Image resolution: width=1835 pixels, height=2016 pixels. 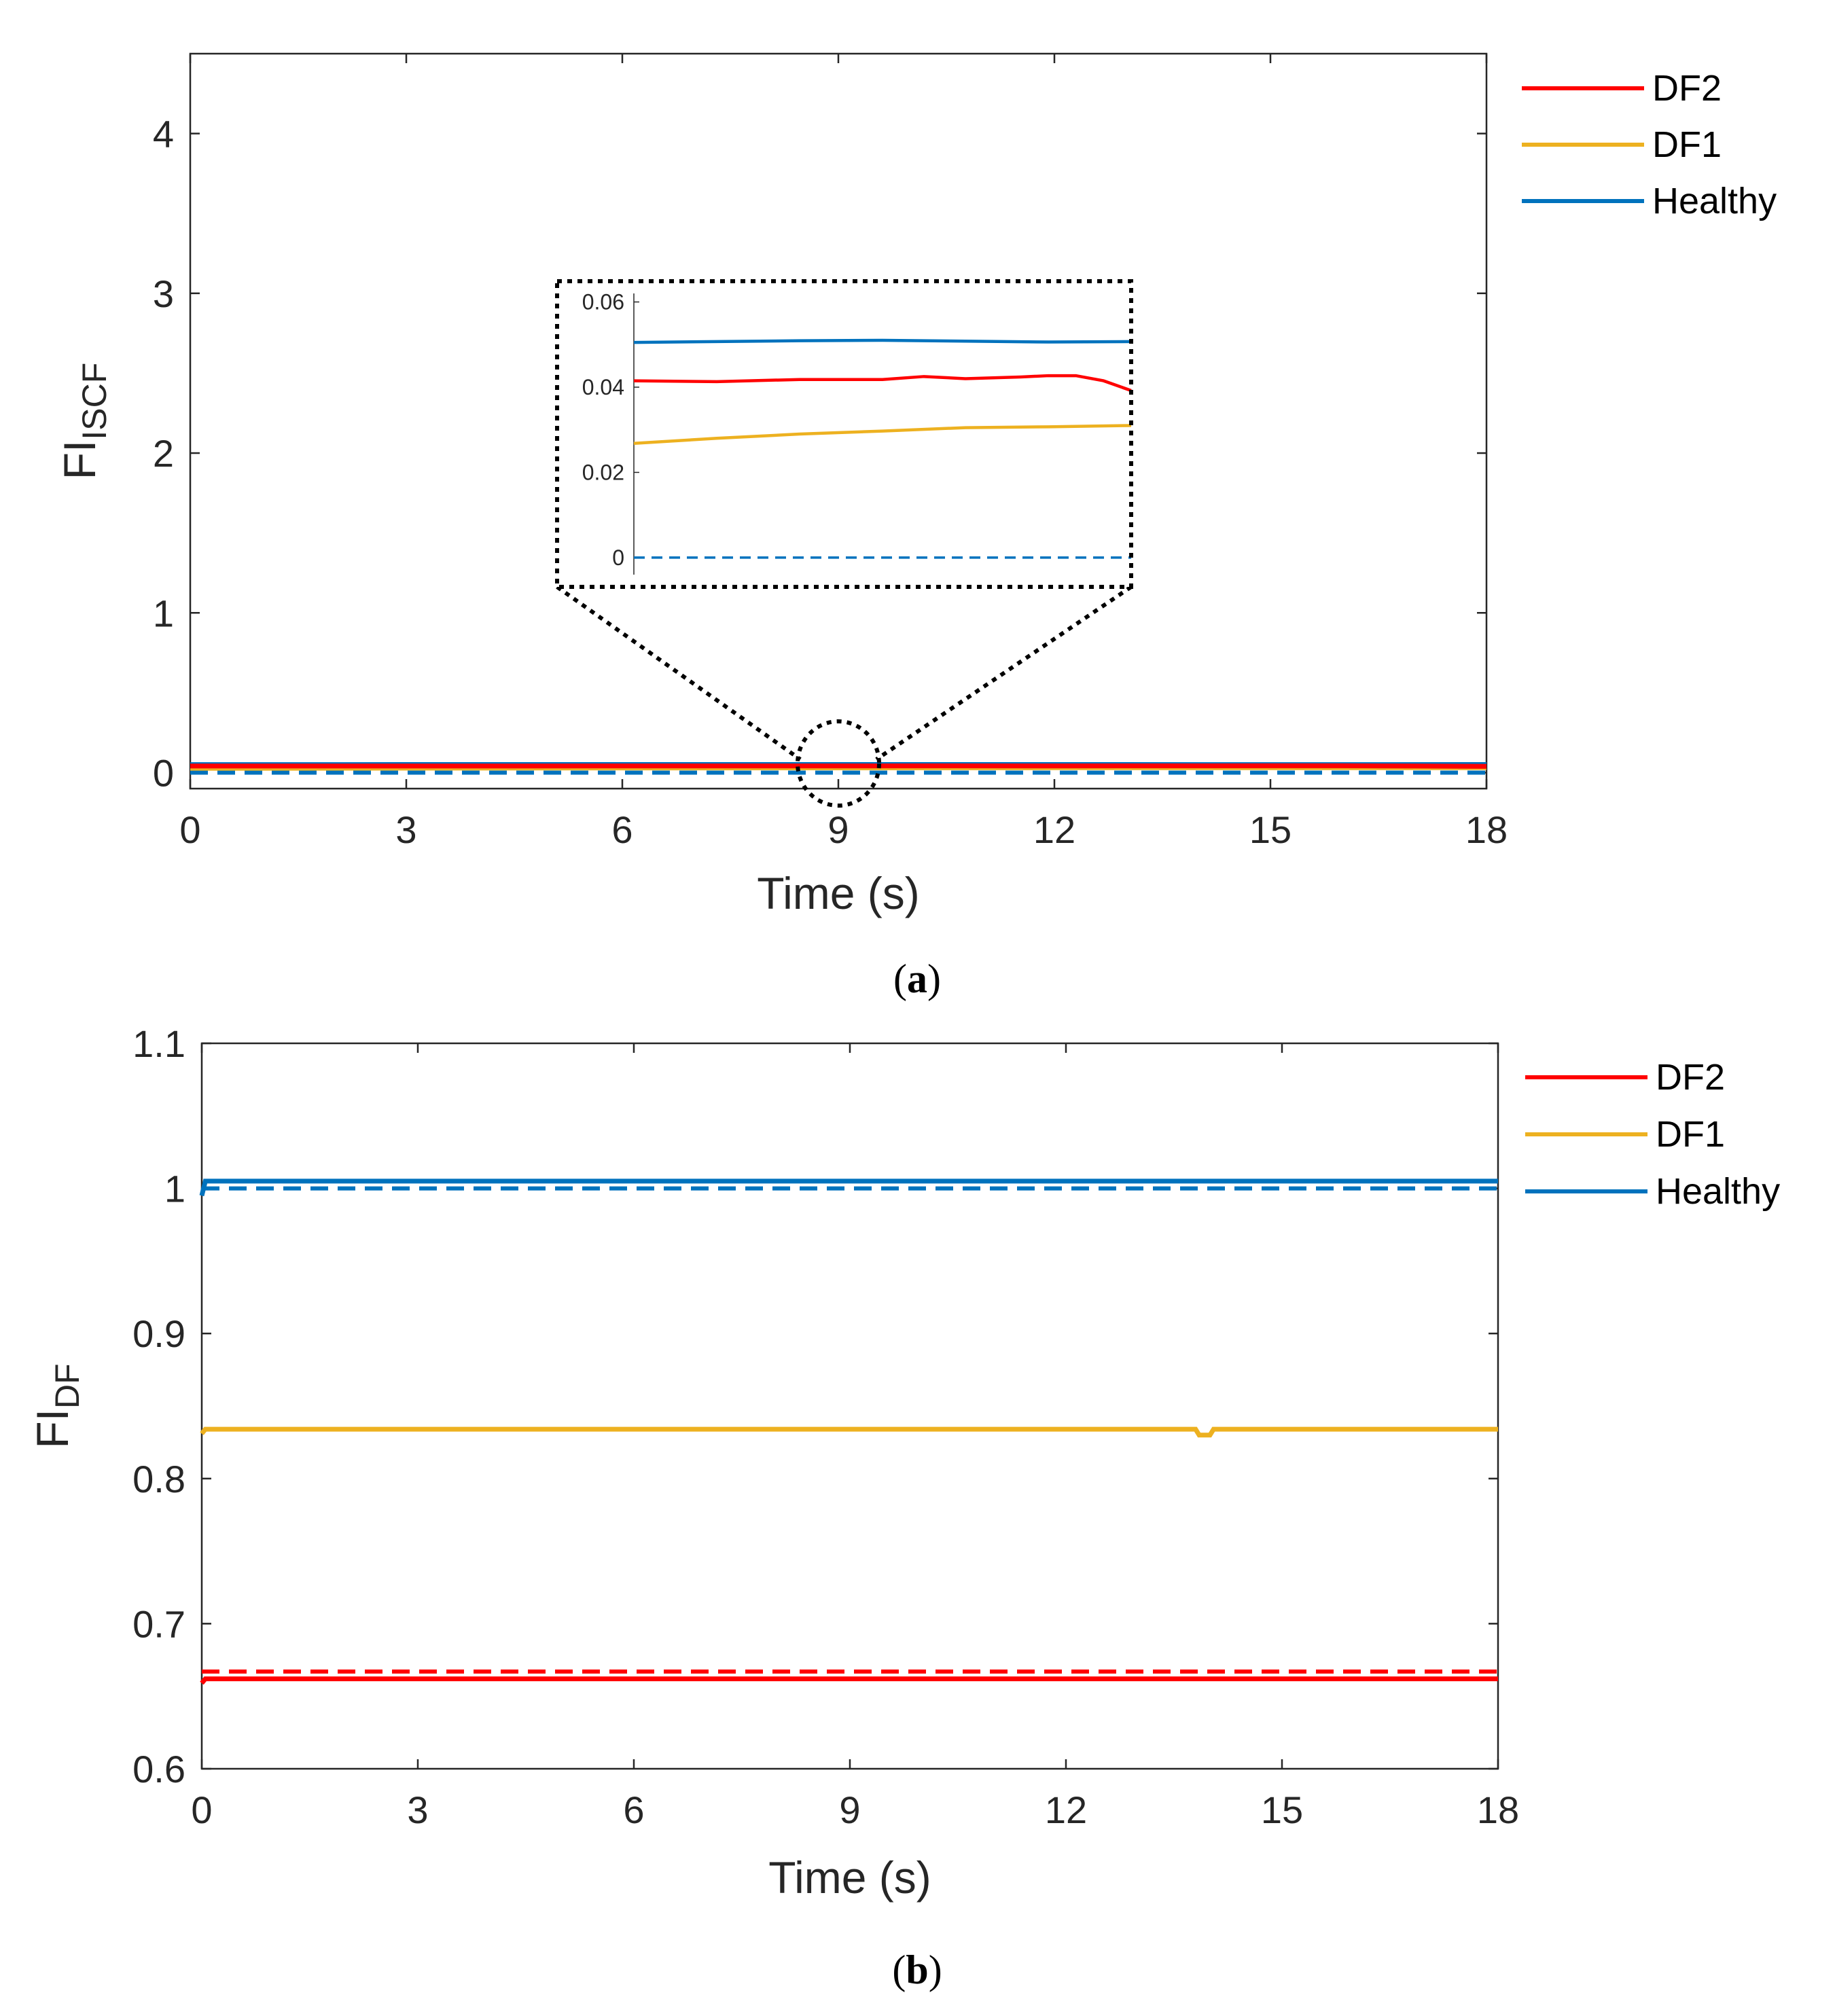 I want to click on panel-b-series-df1, so click(x=849, y=1432).